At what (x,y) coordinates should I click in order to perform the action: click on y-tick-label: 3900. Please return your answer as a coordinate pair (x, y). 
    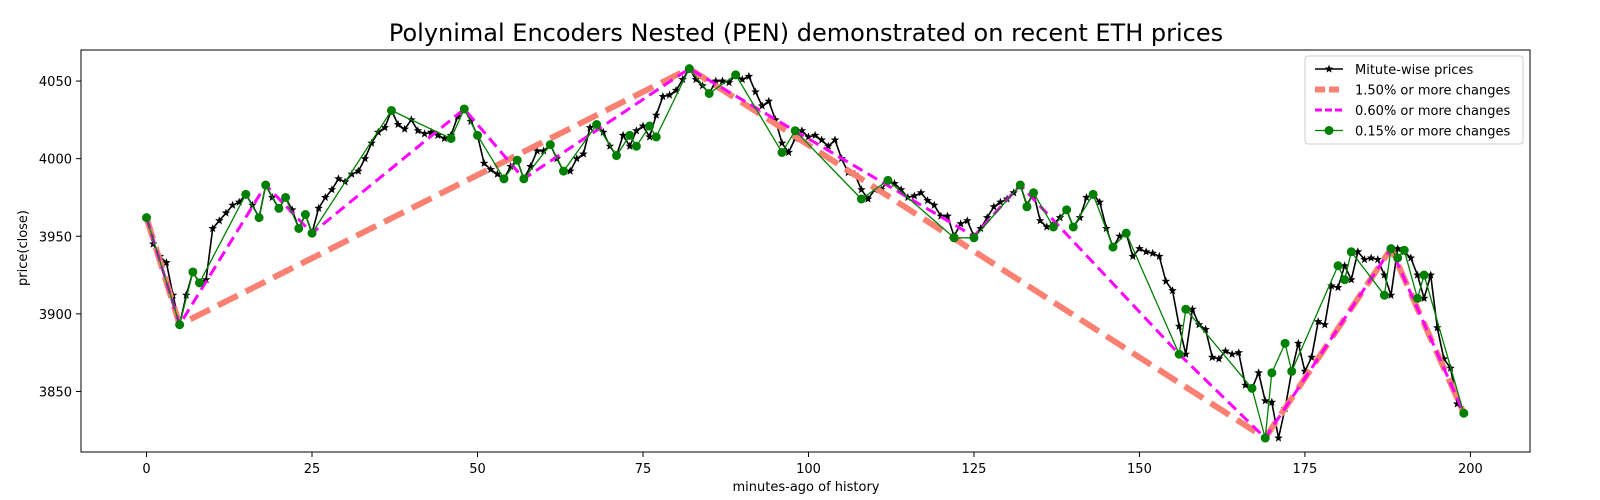
    Looking at the image, I should click on (55, 315).